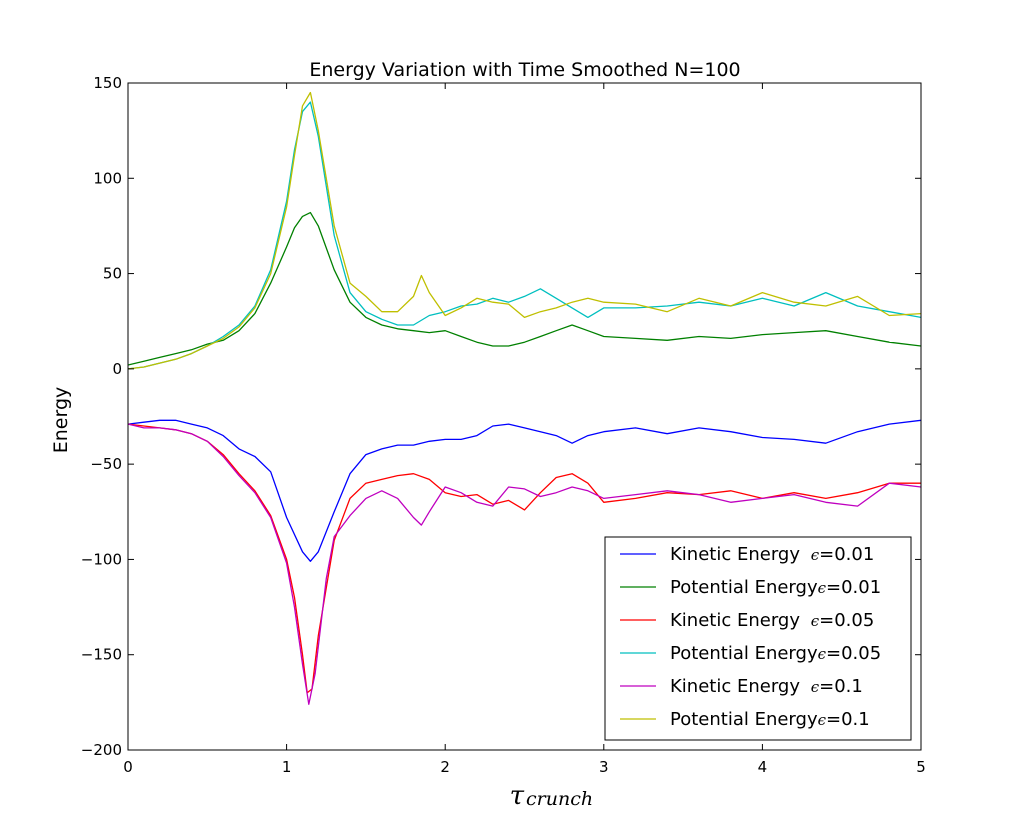 The height and width of the screenshot is (833, 1023). What do you see at coordinates (117, 369) in the screenshot?
I see `y-tick-label: 0` at bounding box center [117, 369].